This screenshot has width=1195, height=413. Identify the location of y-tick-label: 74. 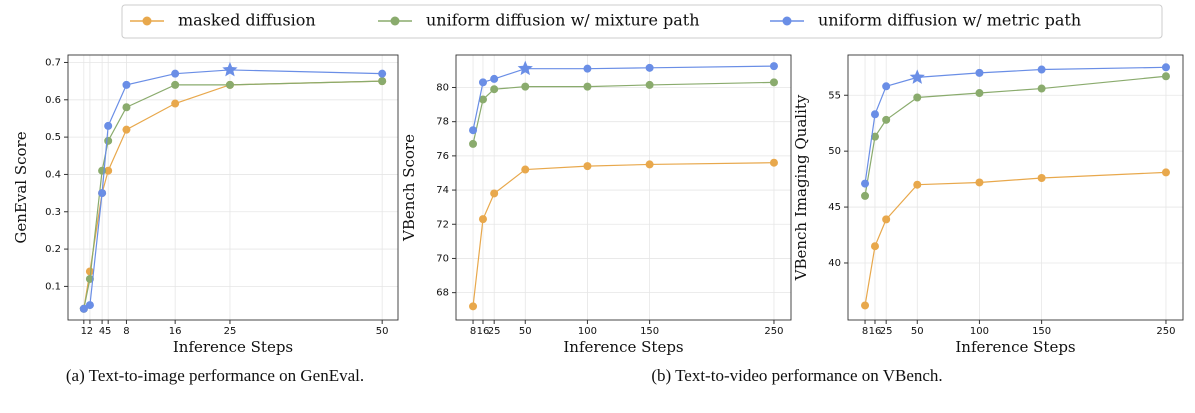
(442, 190).